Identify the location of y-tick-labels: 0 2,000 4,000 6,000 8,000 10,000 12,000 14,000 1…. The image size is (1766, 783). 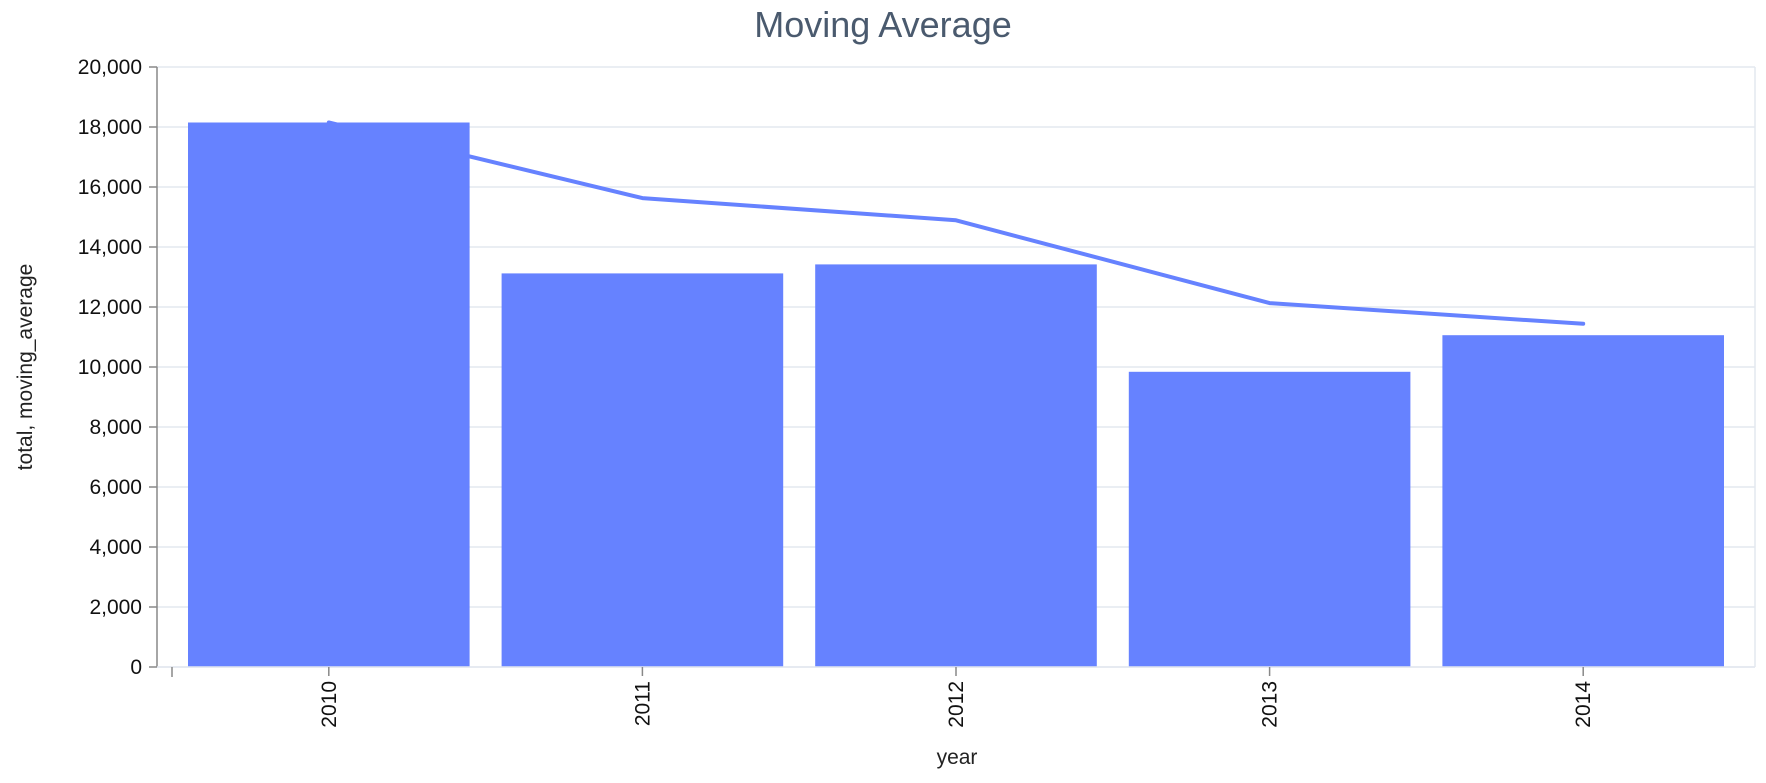
(110, 367).